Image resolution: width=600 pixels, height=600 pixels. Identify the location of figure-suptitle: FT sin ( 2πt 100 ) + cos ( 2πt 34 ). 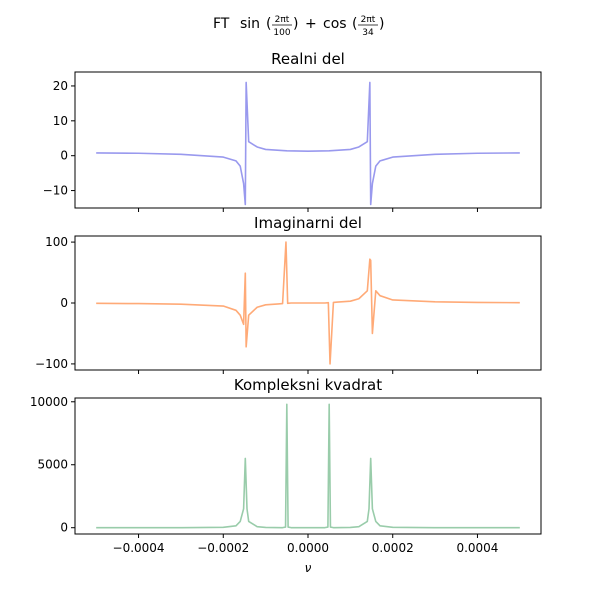
(298, 26).